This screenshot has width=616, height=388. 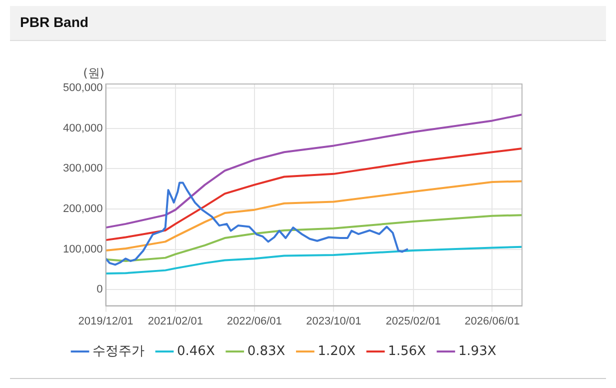 I want to click on y-tick-label: 100,000, so click(x=82, y=249).